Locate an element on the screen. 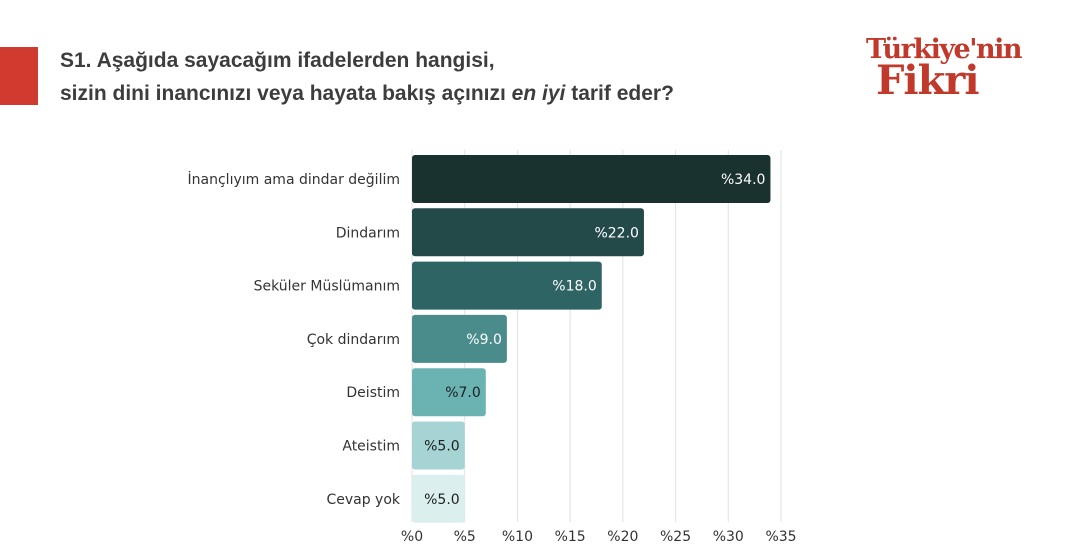 This screenshot has width=1080, height=558. data-label: %34.0 is located at coordinates (743, 180).